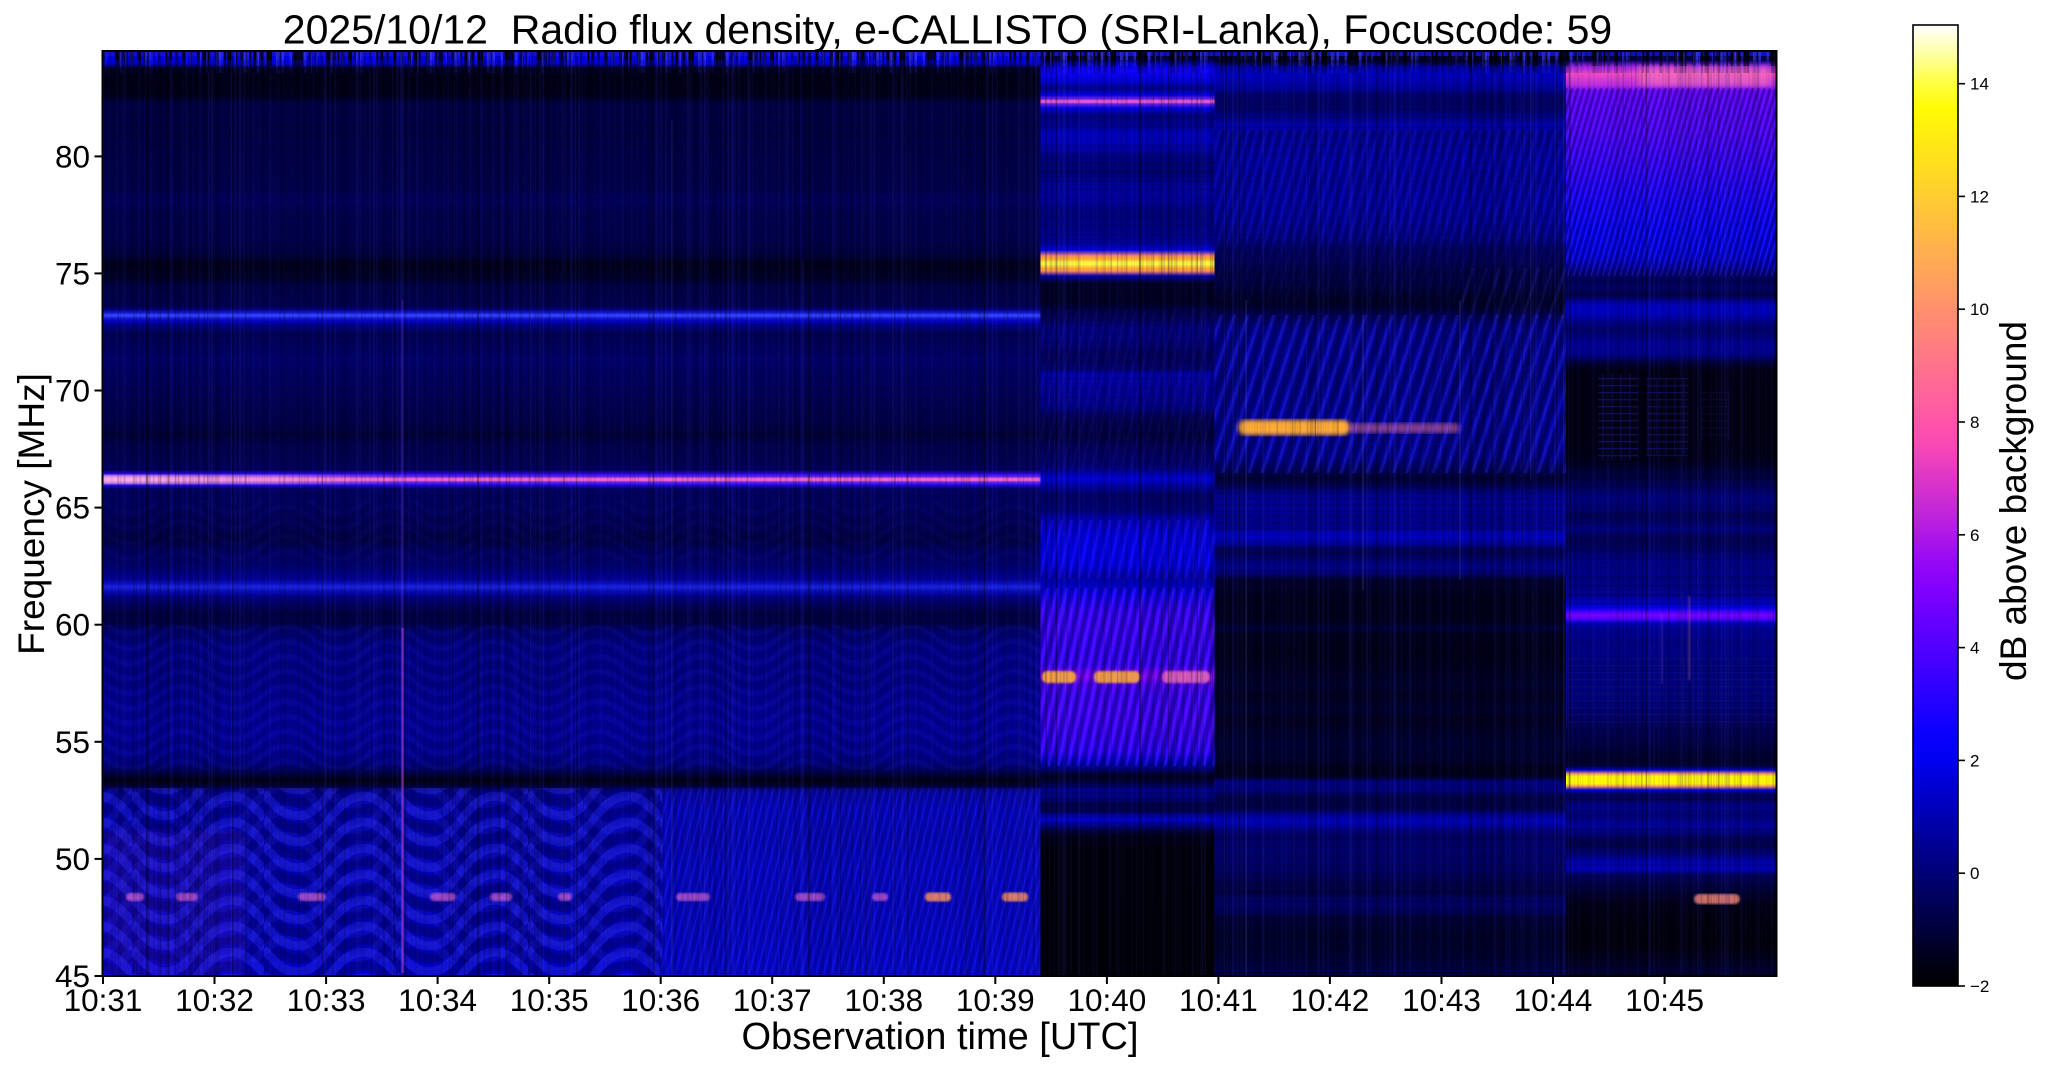 This screenshot has height=1067, width=2047. Describe the element at coordinates (1979, 196) in the screenshot. I see `svg-text: 12` at that location.